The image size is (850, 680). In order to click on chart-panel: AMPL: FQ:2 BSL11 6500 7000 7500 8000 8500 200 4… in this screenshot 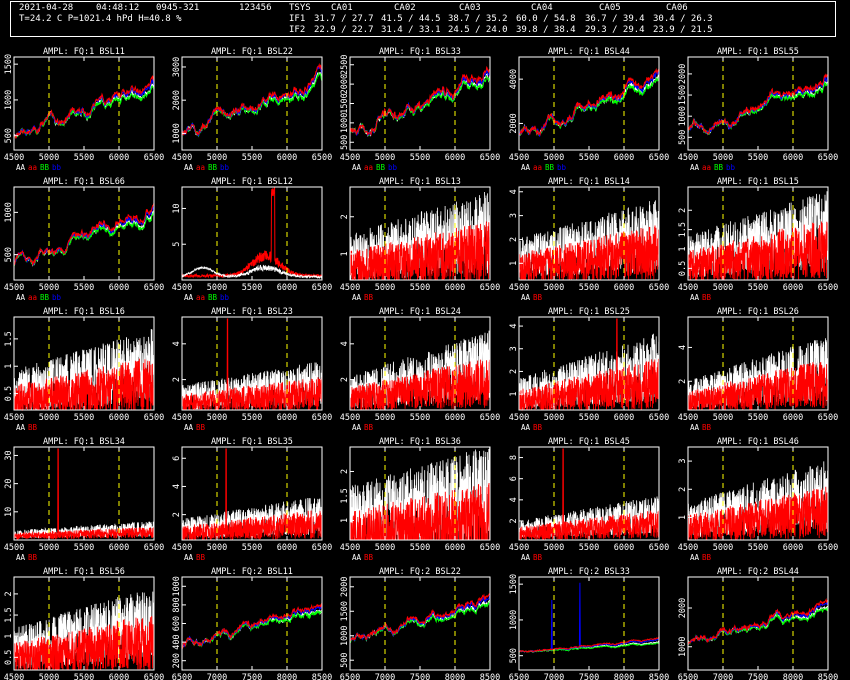, I will do `click(252, 623)`.